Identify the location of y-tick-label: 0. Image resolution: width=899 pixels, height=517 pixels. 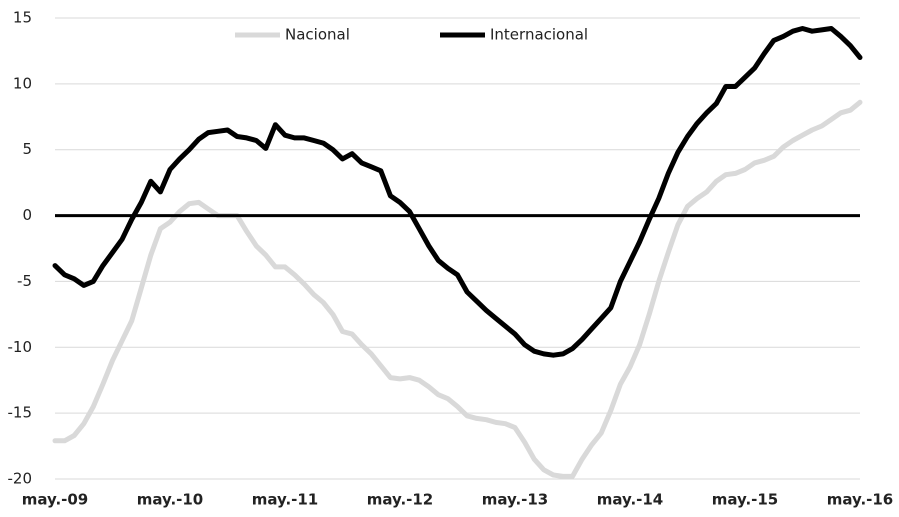
(27, 215).